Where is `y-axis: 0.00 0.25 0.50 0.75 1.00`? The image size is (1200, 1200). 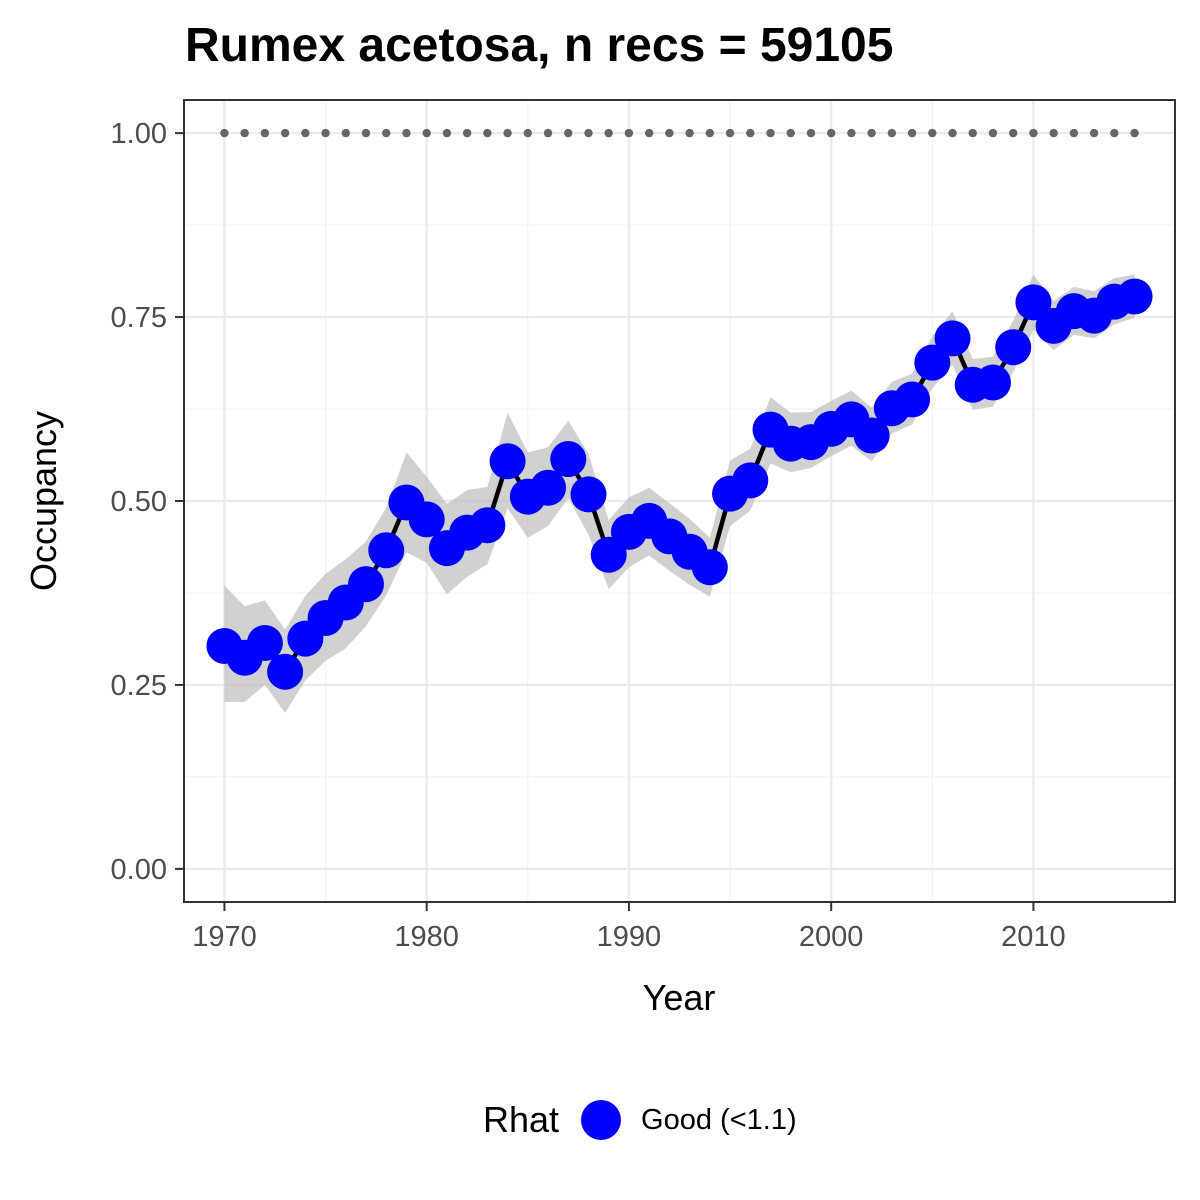 y-axis: 0.00 0.25 0.50 0.75 1.00 is located at coordinates (147, 502).